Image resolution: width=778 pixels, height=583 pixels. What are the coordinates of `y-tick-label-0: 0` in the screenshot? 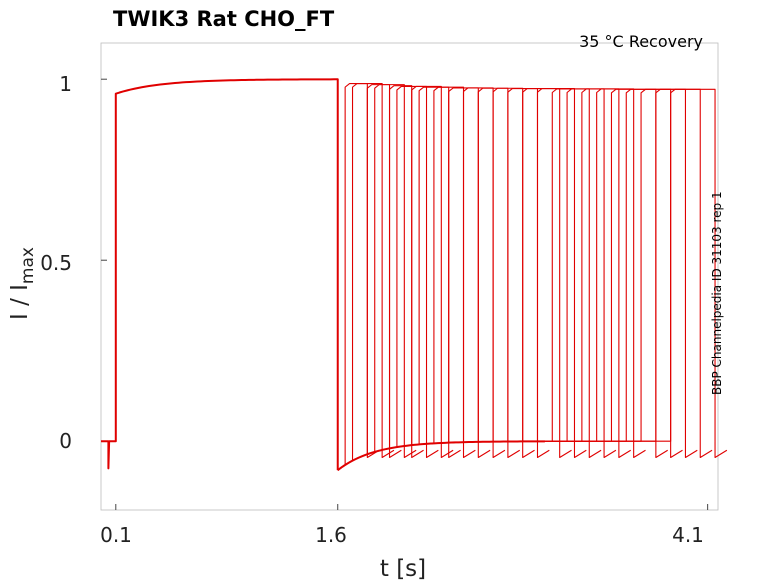 It's located at (65, 441).